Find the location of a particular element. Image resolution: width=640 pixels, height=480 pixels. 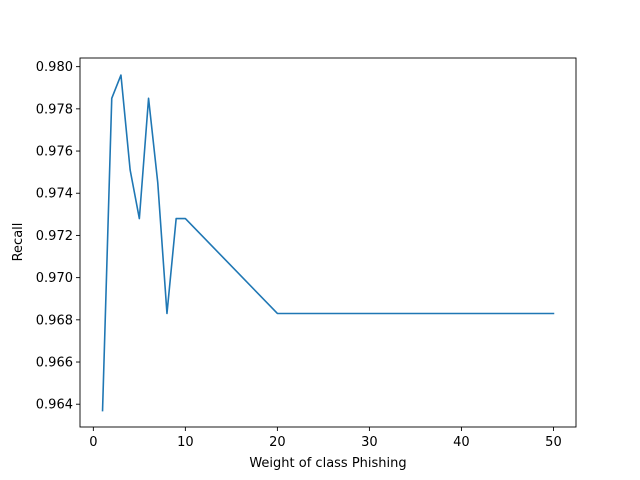

y-tick-label: 0.970 is located at coordinates (54, 278).